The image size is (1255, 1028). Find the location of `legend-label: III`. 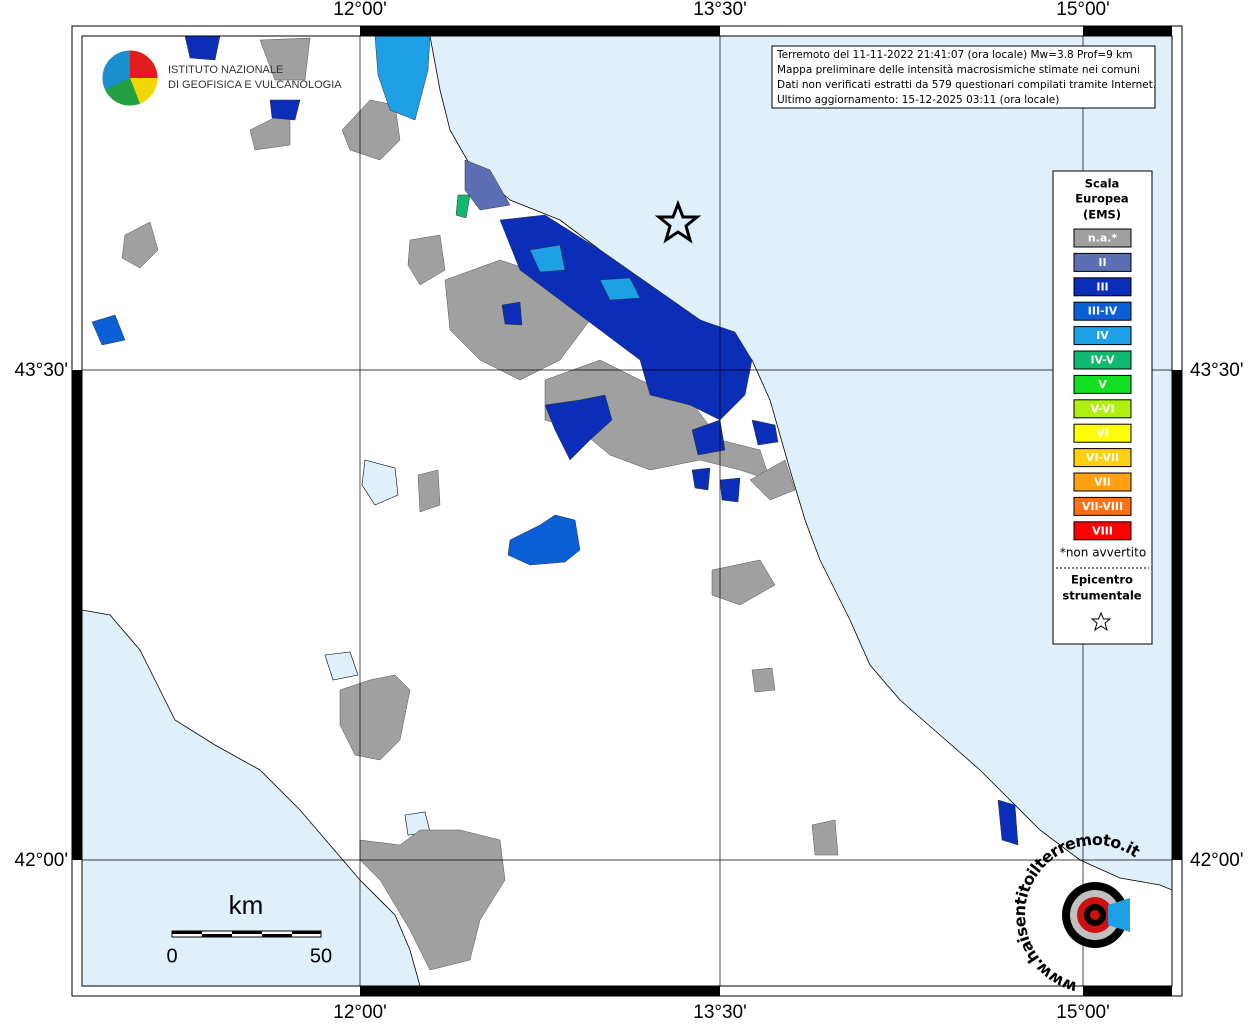

legend-label: III is located at coordinates (1102, 286).